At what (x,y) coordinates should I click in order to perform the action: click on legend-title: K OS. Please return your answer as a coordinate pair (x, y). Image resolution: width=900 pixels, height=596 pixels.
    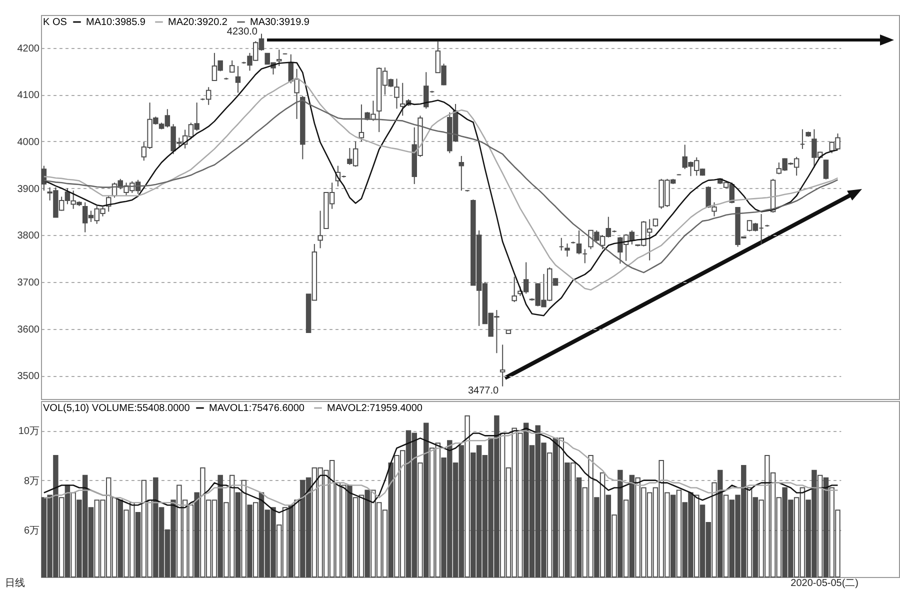
    Looking at the image, I should click on (55, 22).